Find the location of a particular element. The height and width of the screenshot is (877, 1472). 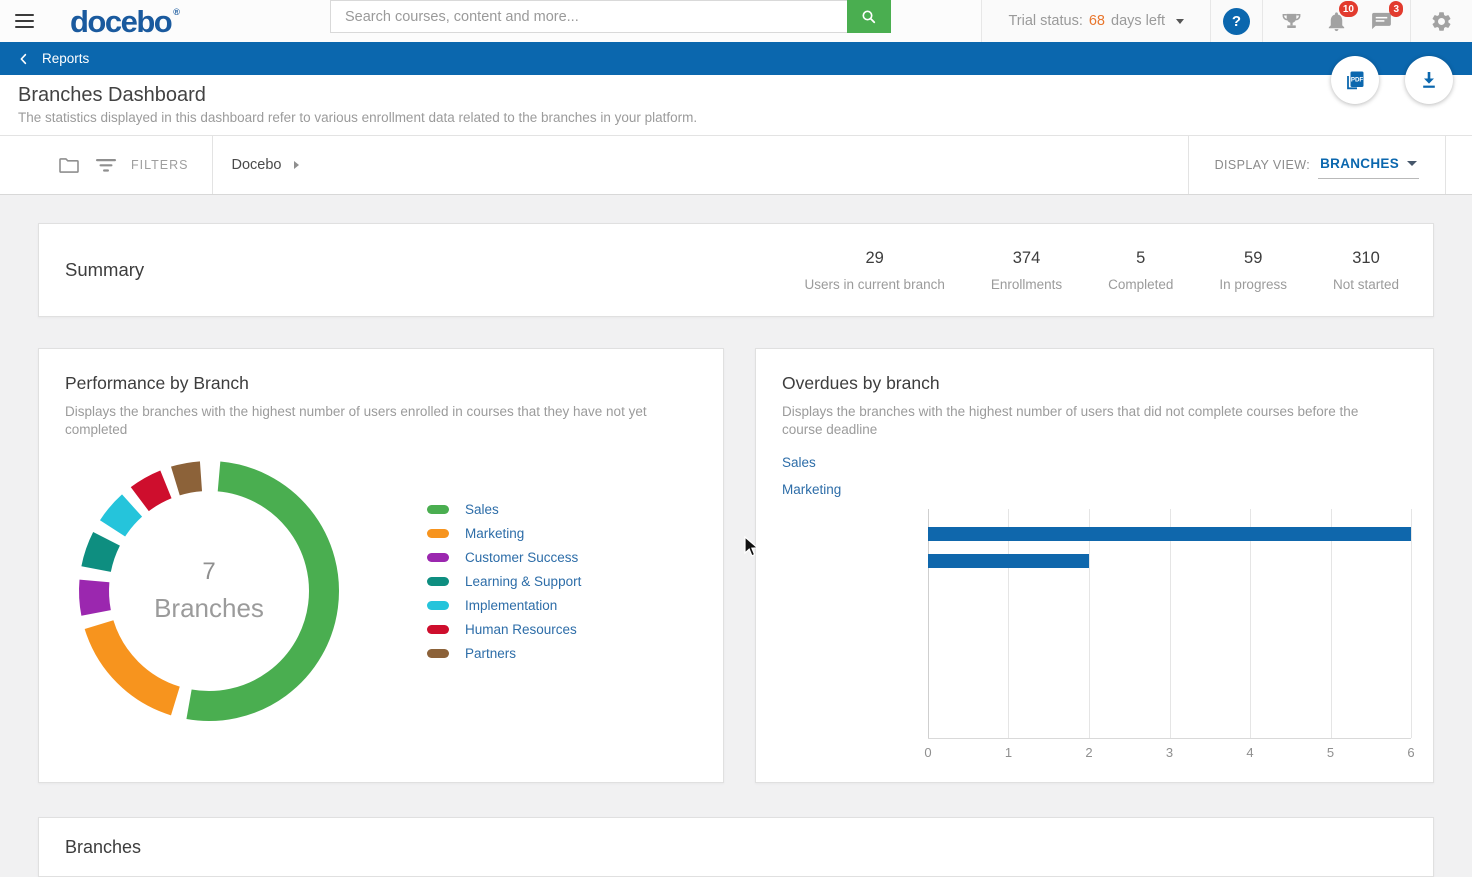

x-tick-label: 3 is located at coordinates (1169, 753).